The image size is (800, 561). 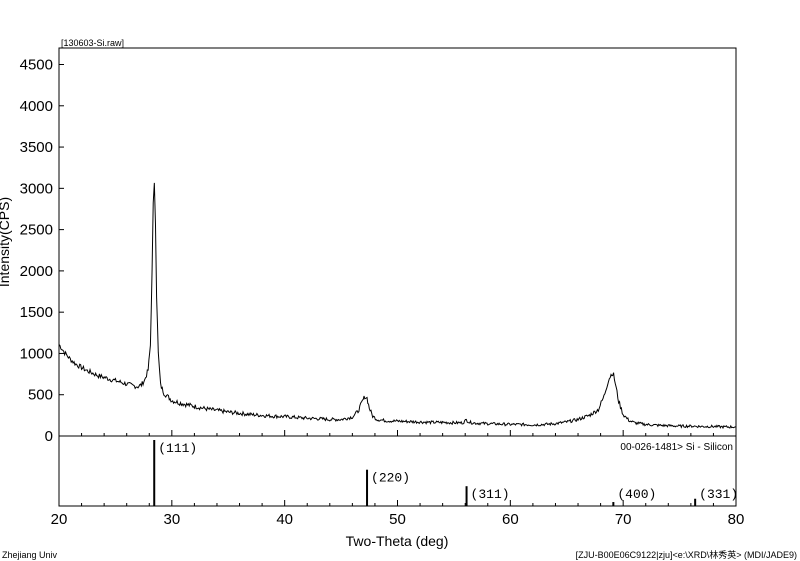 What do you see at coordinates (30, 555) in the screenshot?
I see `institution-label: Zhejiang Univ` at bounding box center [30, 555].